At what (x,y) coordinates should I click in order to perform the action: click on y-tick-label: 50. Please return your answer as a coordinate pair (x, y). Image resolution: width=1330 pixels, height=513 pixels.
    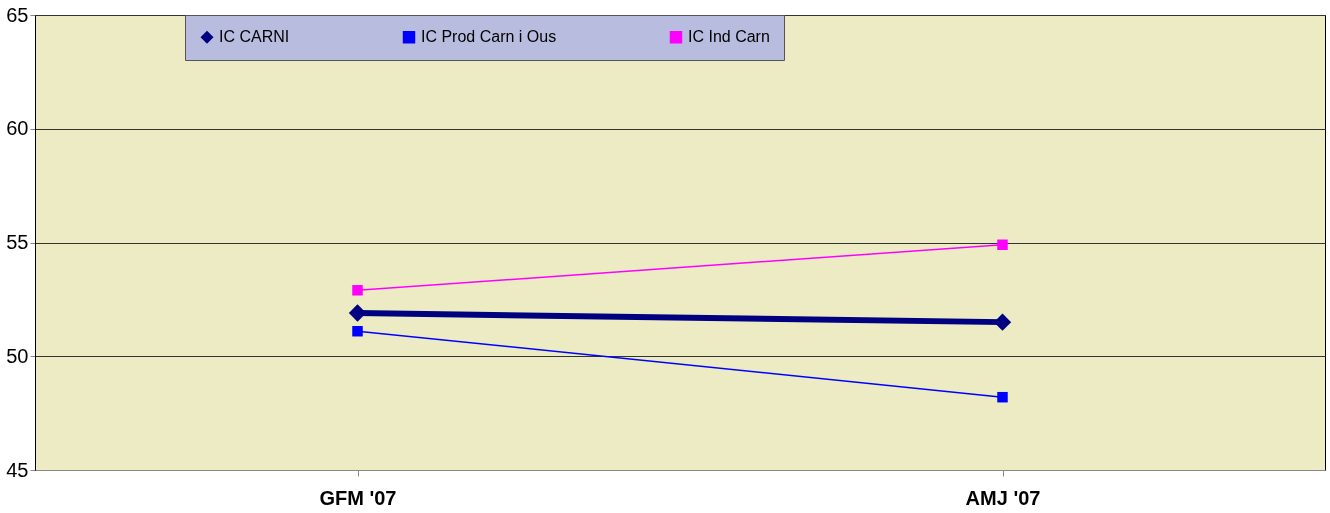
    Looking at the image, I should click on (17, 355).